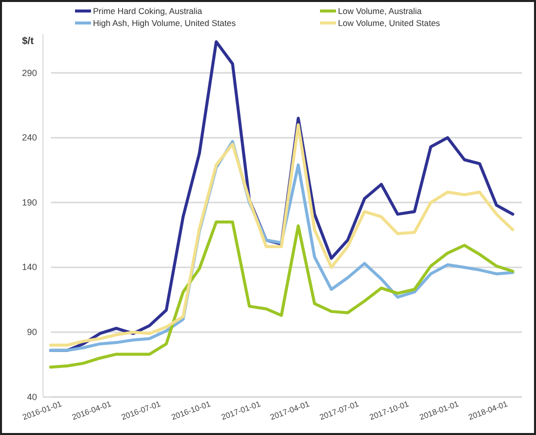 This screenshot has height=435, width=536. Describe the element at coordinates (29, 73) in the screenshot. I see `y-tick-label: 290` at that location.